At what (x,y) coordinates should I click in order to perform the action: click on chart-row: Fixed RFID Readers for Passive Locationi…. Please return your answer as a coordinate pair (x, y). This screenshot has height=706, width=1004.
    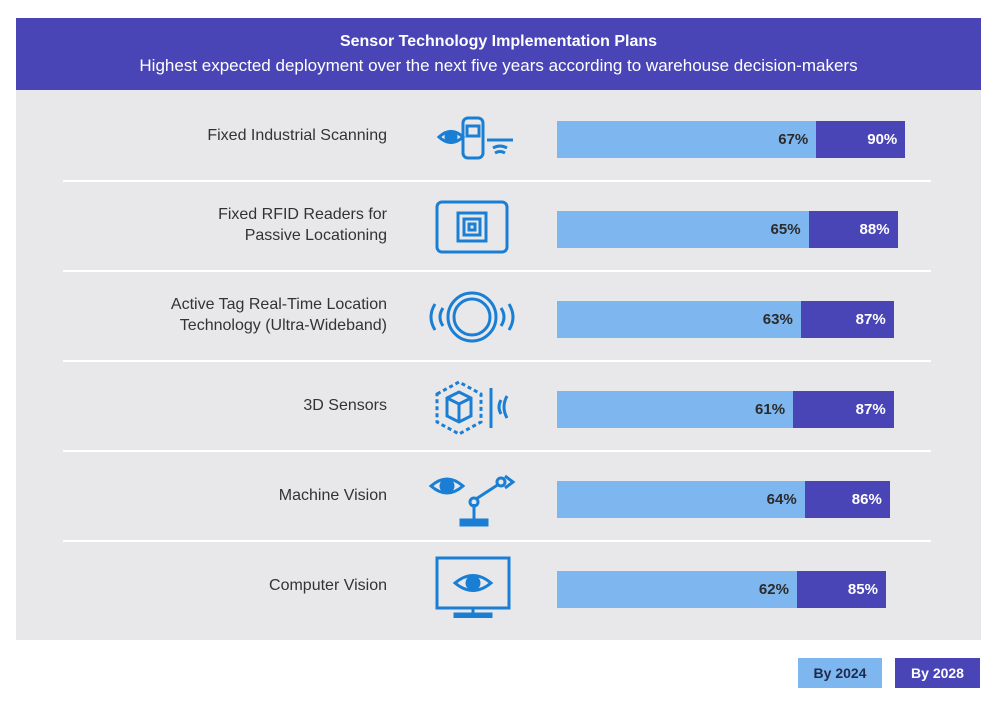
    Looking at the image, I should click on (498, 225).